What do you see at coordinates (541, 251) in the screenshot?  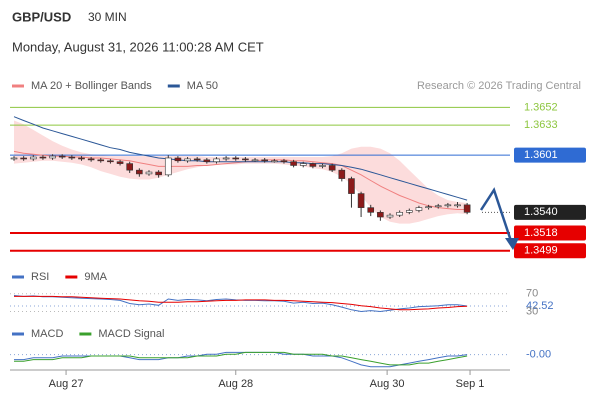 I see `level-label: 1.3499` at bounding box center [541, 251].